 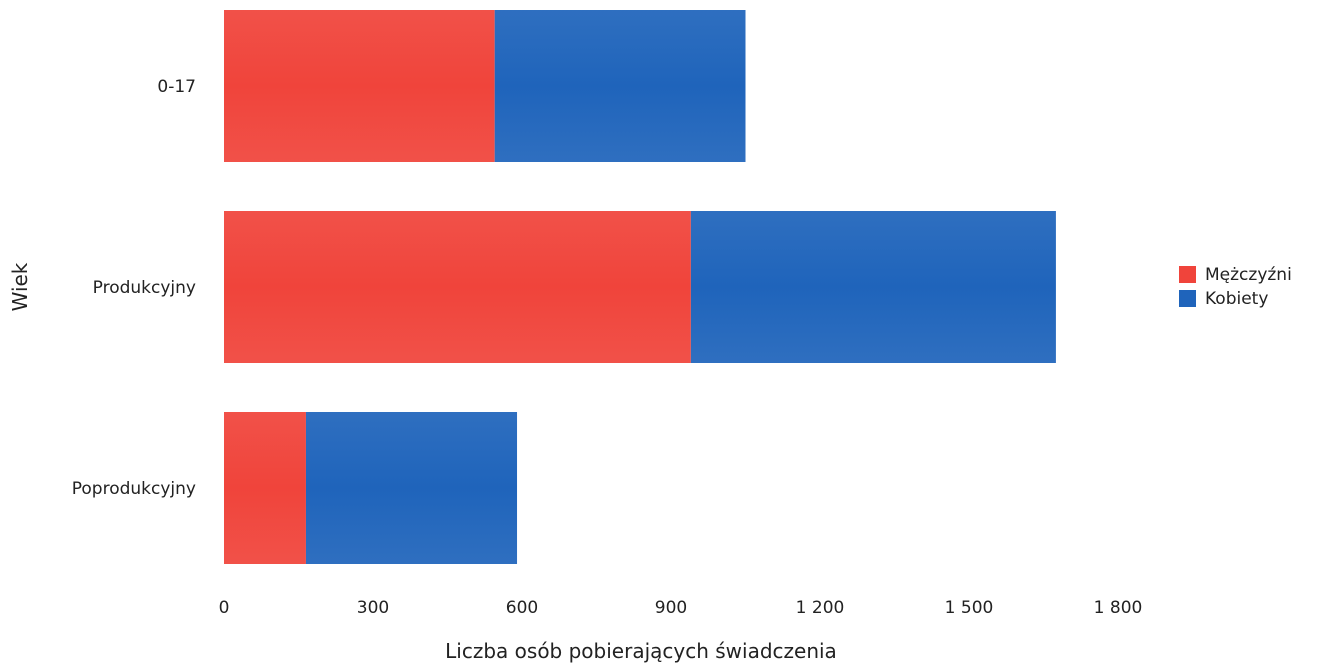 I want to click on x-tick-label: 1 800, so click(x=1118, y=608).